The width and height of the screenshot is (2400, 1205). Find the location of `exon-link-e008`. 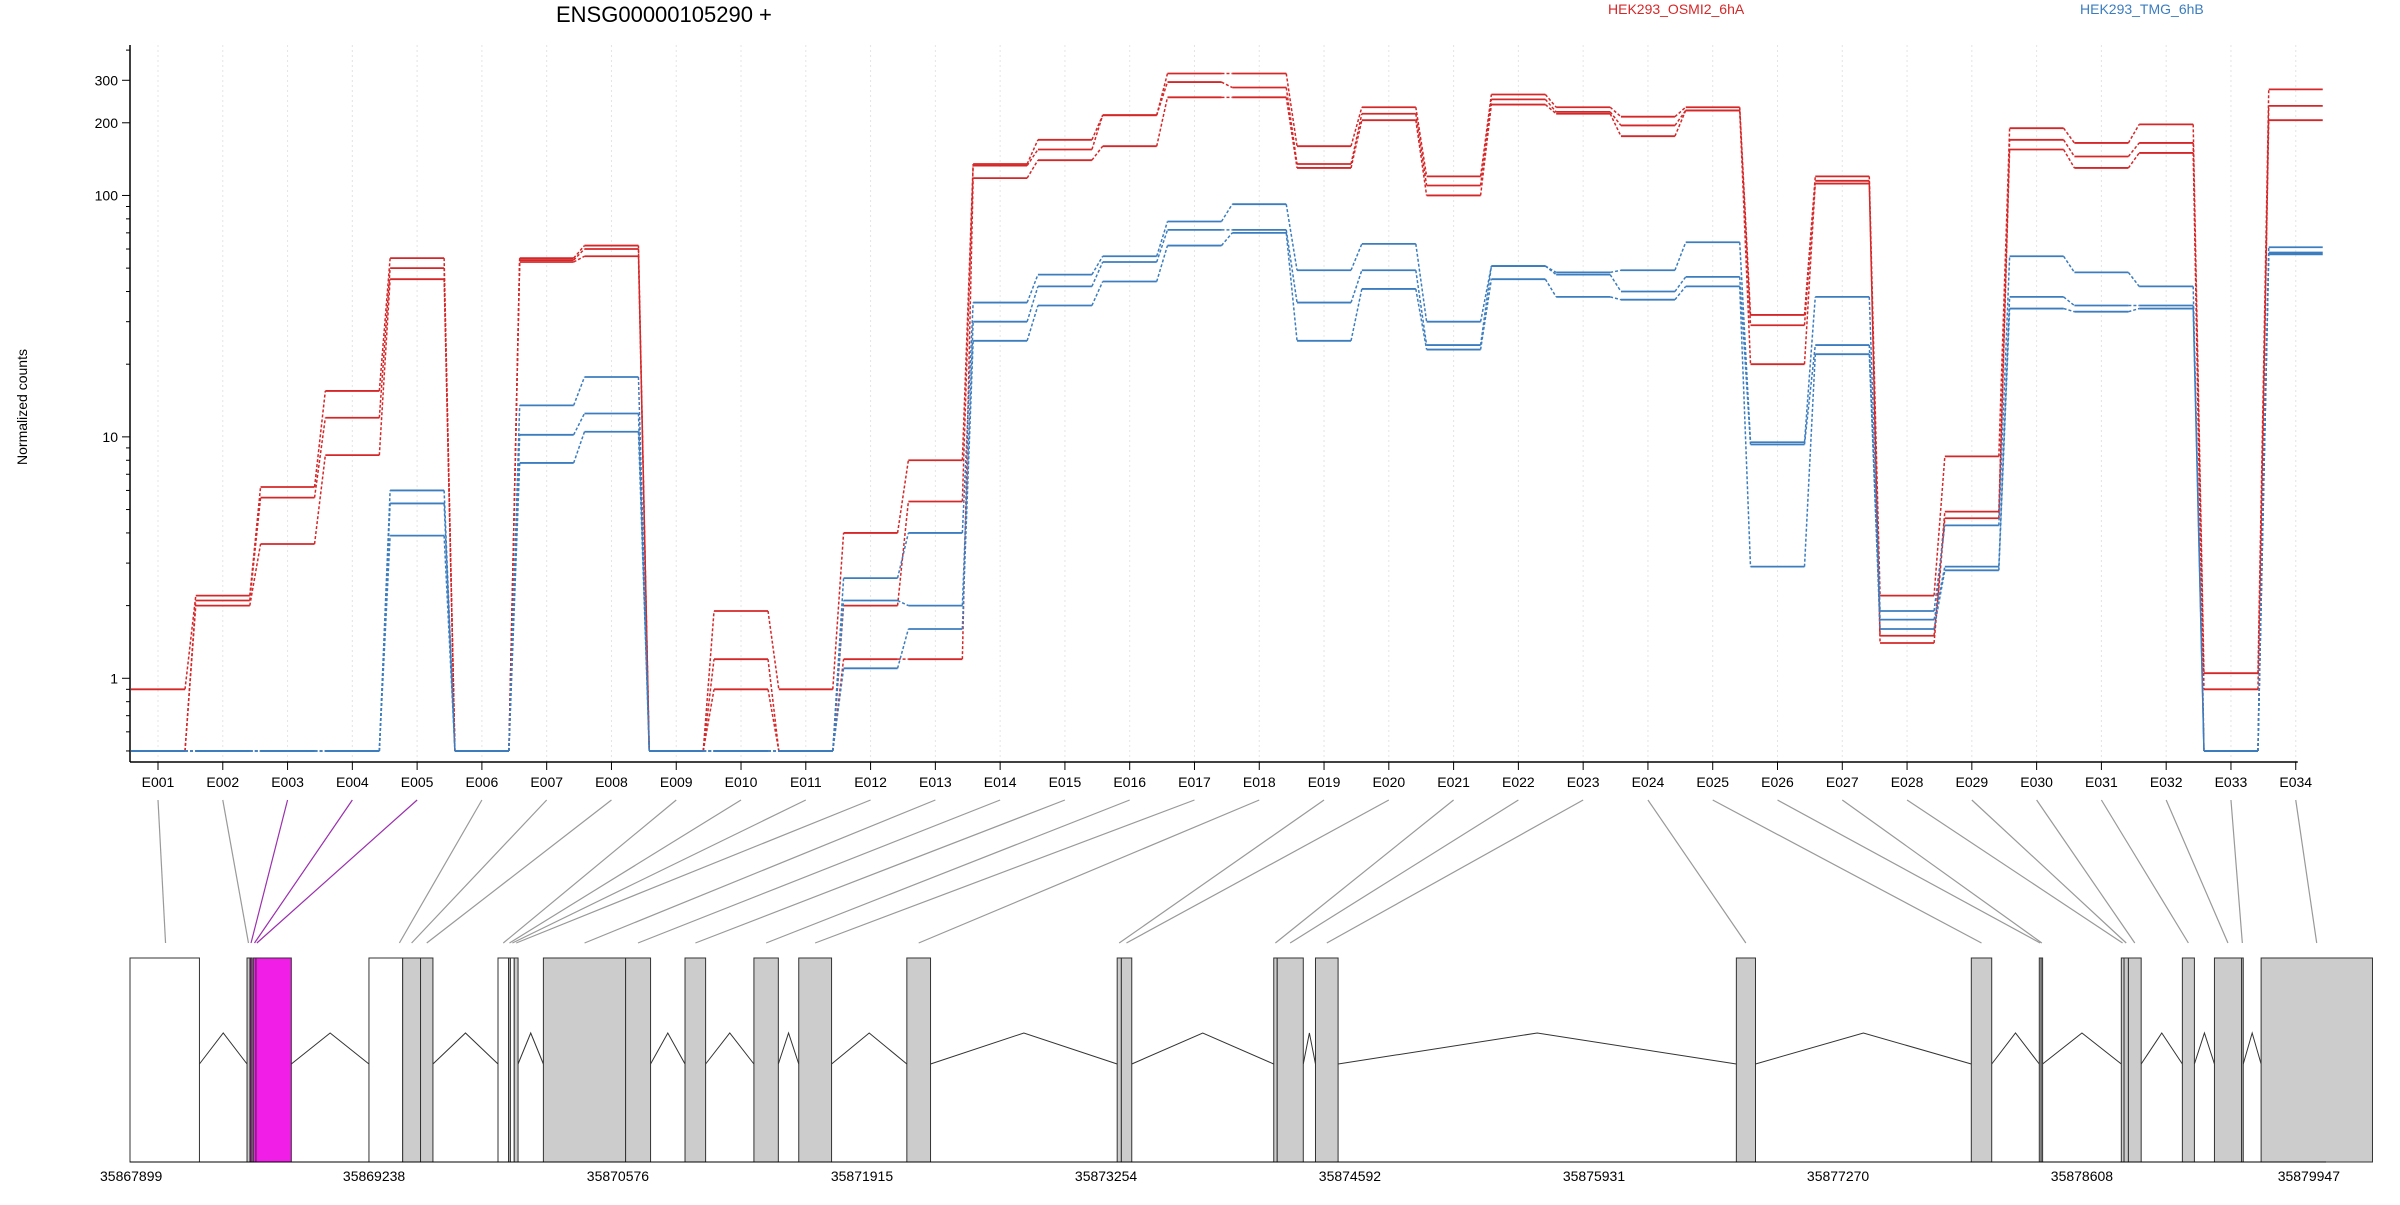

exon-link-e008 is located at coordinates (519, 871).